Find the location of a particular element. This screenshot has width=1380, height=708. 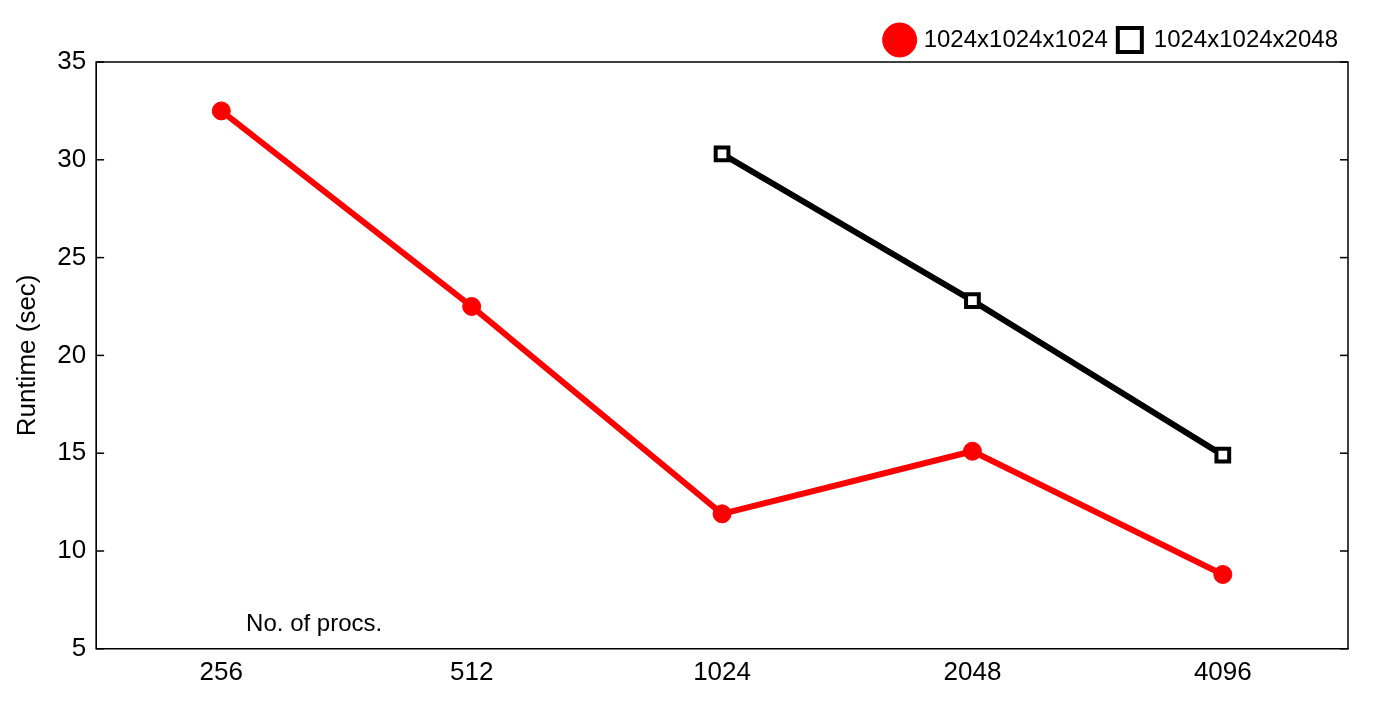

x-tick-label: 2048 is located at coordinates (972, 670).